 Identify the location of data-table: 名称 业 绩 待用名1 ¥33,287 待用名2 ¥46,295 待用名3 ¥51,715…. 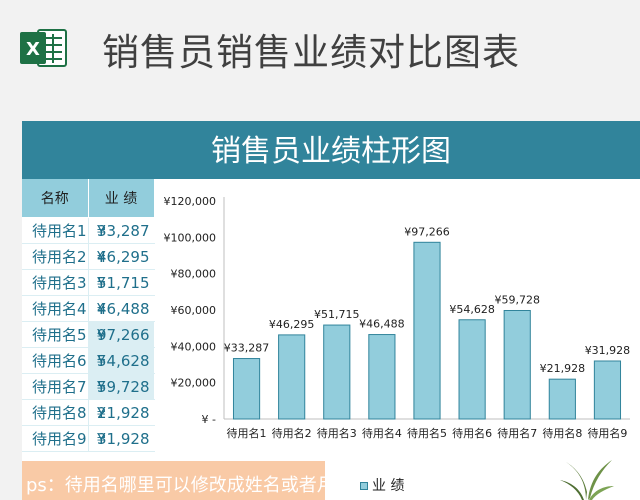
(88, 315).